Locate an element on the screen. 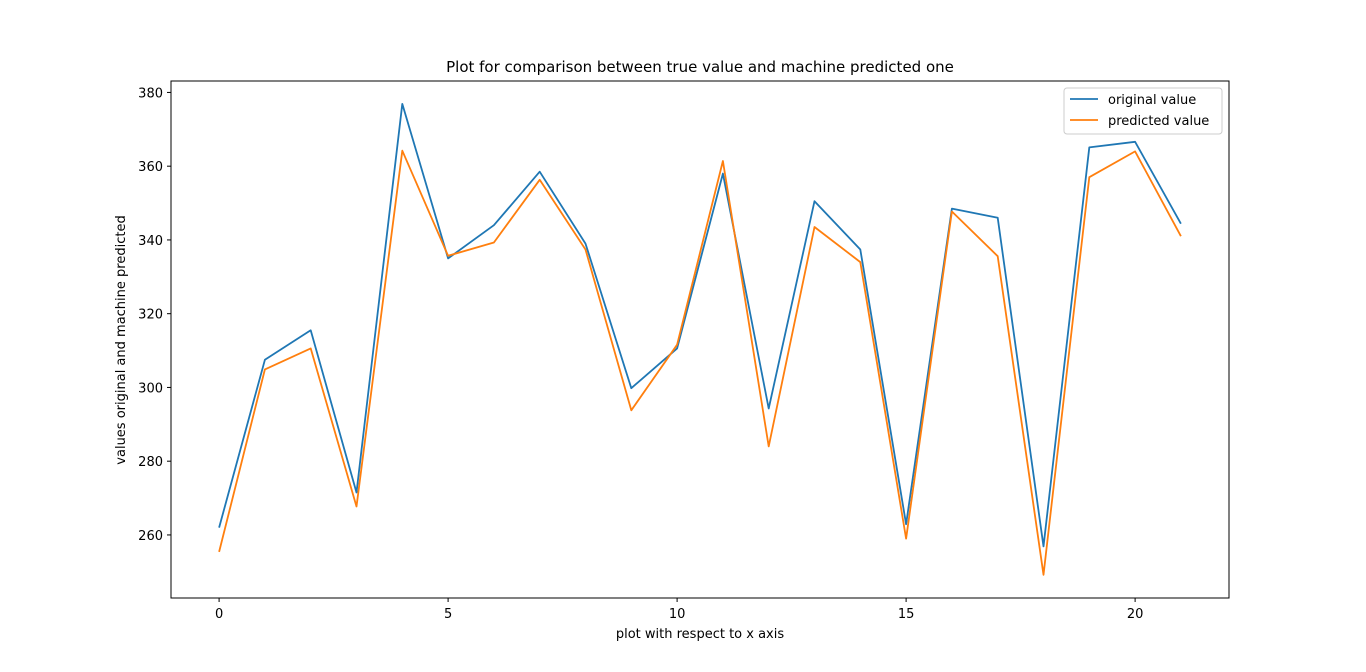 The width and height of the screenshot is (1366, 672). y-tick-label: 360 is located at coordinates (150, 167).